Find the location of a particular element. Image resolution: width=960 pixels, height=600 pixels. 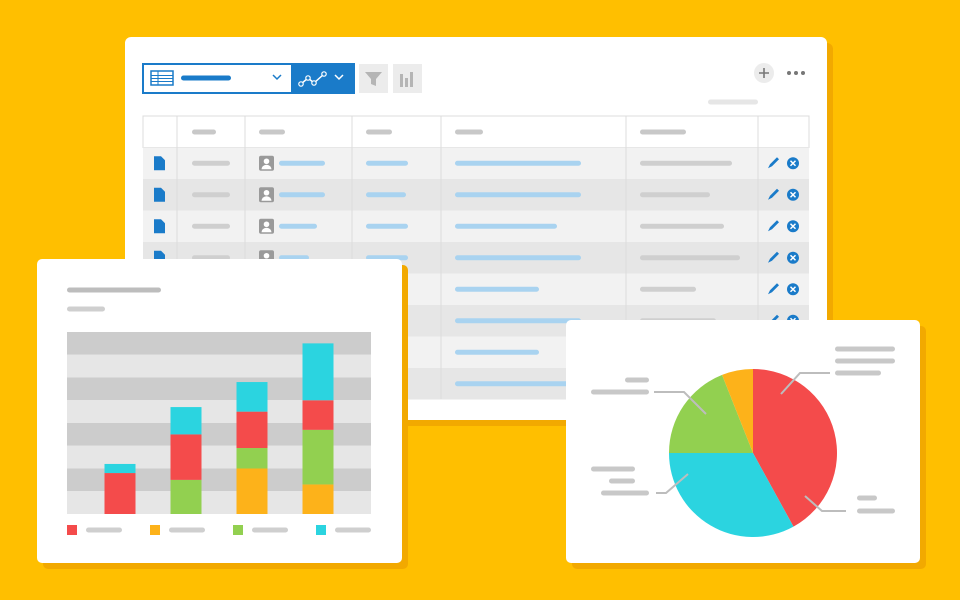

placeholder-title is located at coordinates (114, 290).